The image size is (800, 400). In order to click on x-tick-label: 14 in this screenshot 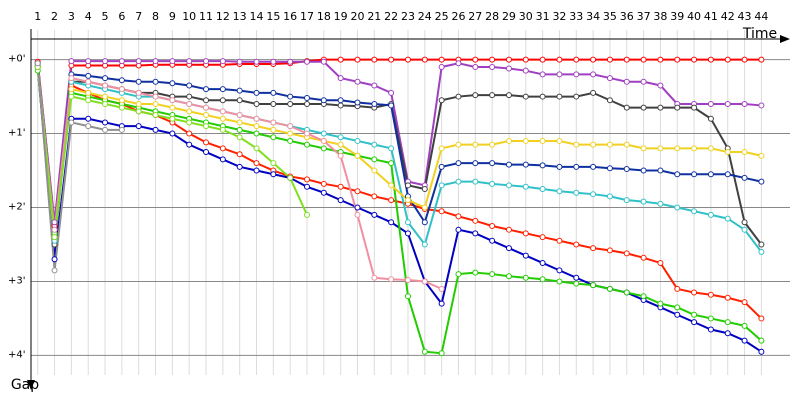, I will do `click(257, 16)`.